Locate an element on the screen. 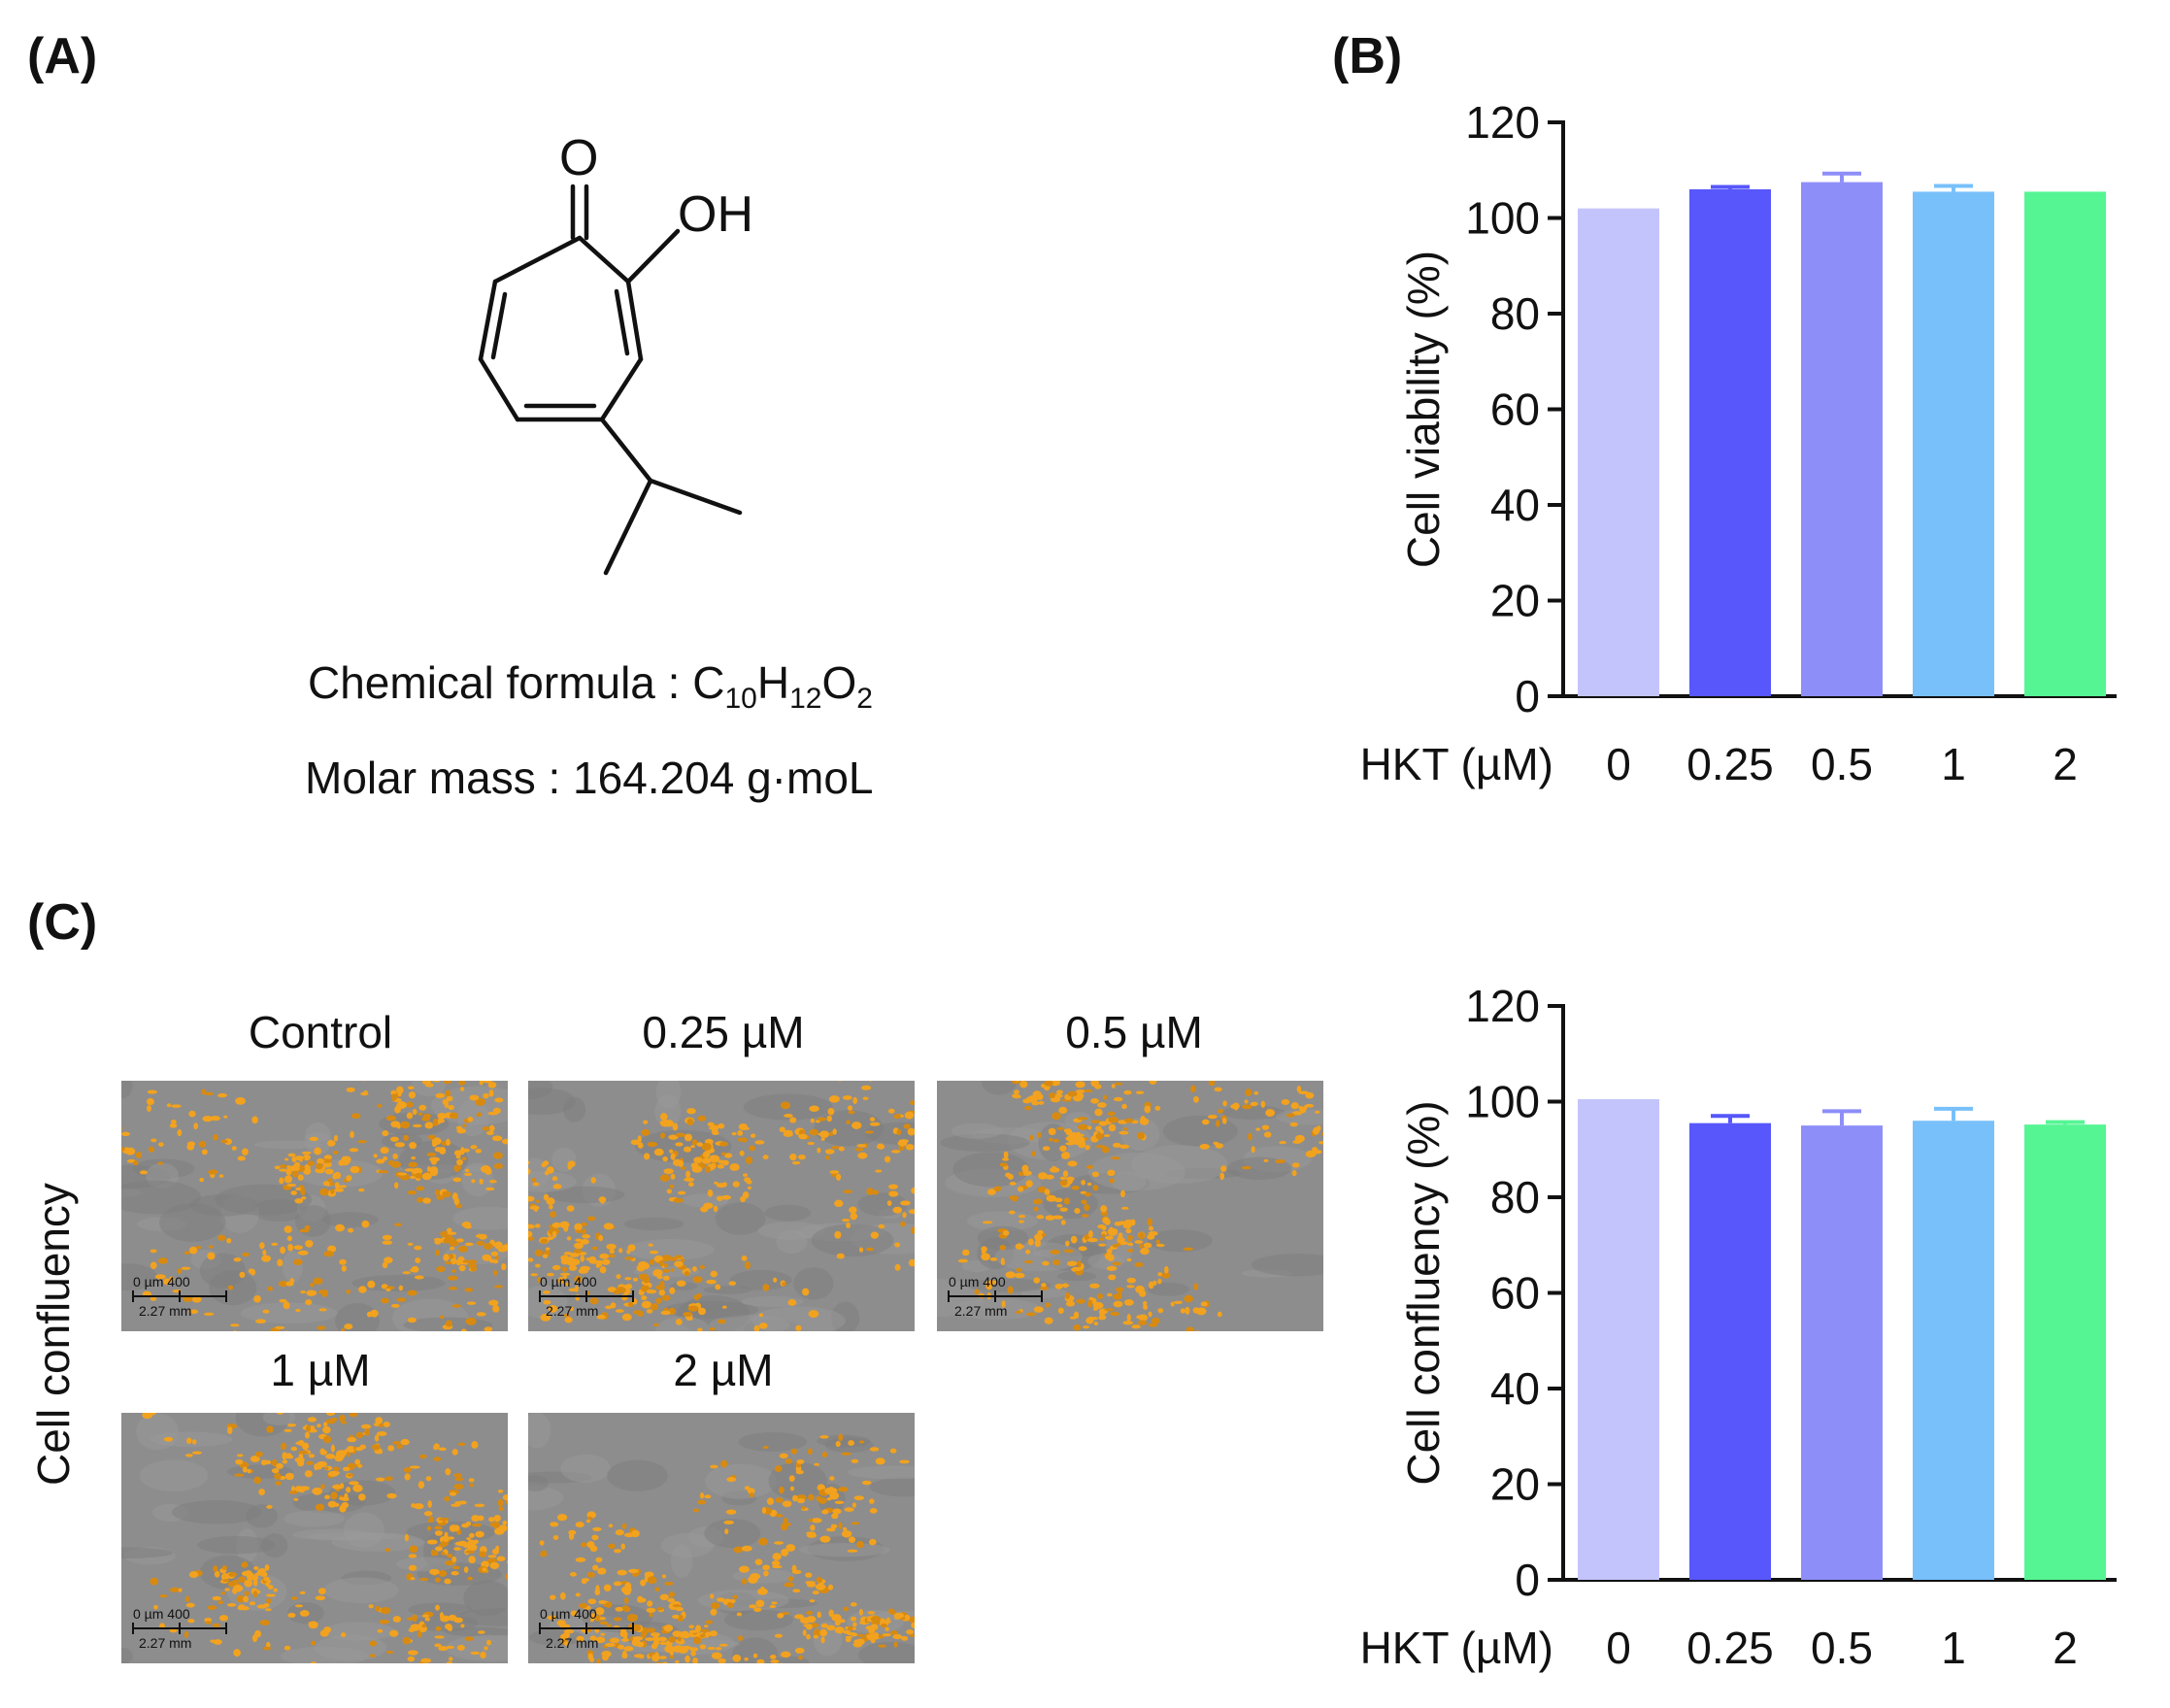 The width and height of the screenshot is (2170, 1708). hydroxyl-label: OH is located at coordinates (715, 214).